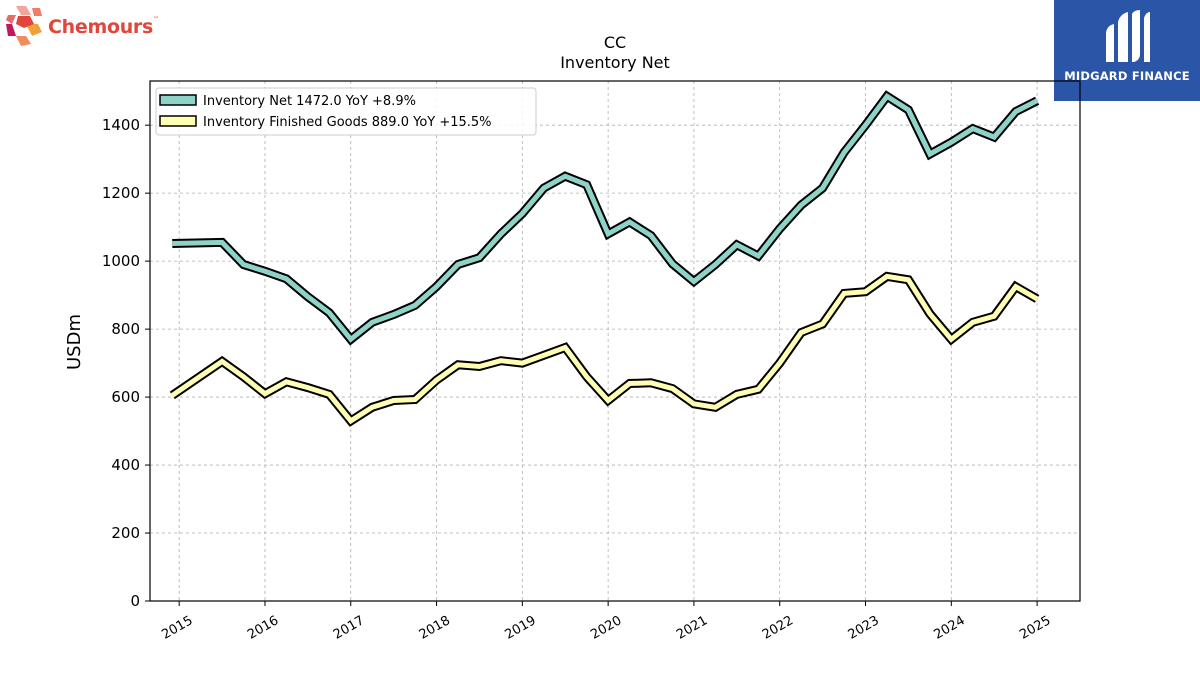 The image size is (1200, 675). I want to click on midgard-logo-icon, so click(1128, 36).